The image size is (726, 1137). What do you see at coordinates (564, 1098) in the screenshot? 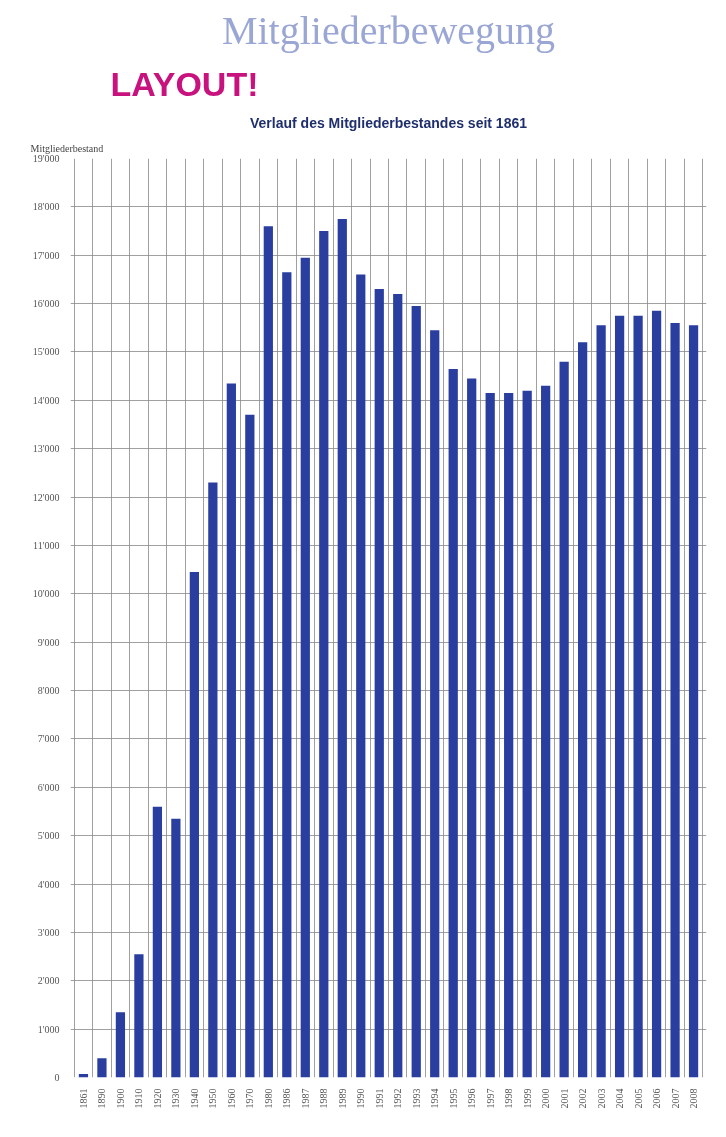
I see `x-tick-label: 2001` at bounding box center [564, 1098].